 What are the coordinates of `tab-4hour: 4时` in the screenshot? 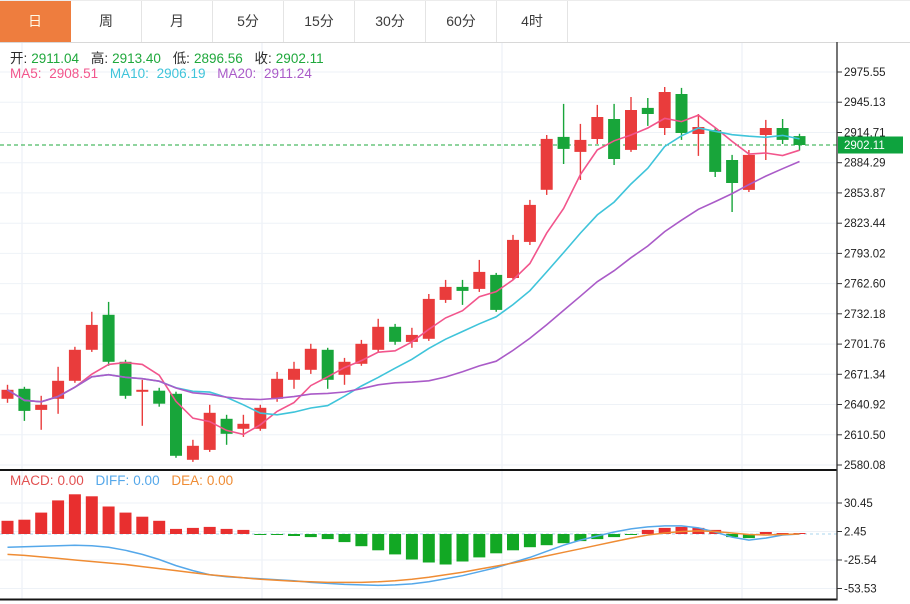 It's located at (532, 21).